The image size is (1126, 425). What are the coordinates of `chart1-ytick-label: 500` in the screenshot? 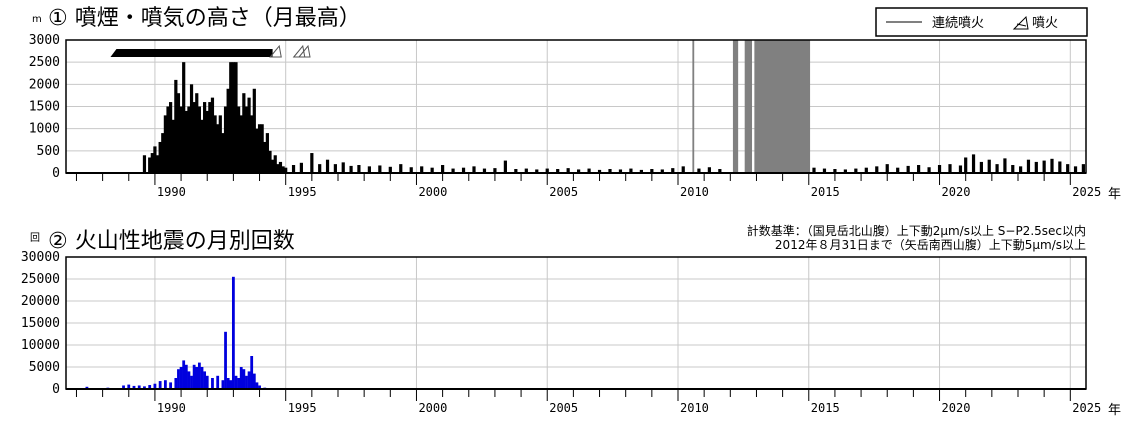 It's located at (48, 151).